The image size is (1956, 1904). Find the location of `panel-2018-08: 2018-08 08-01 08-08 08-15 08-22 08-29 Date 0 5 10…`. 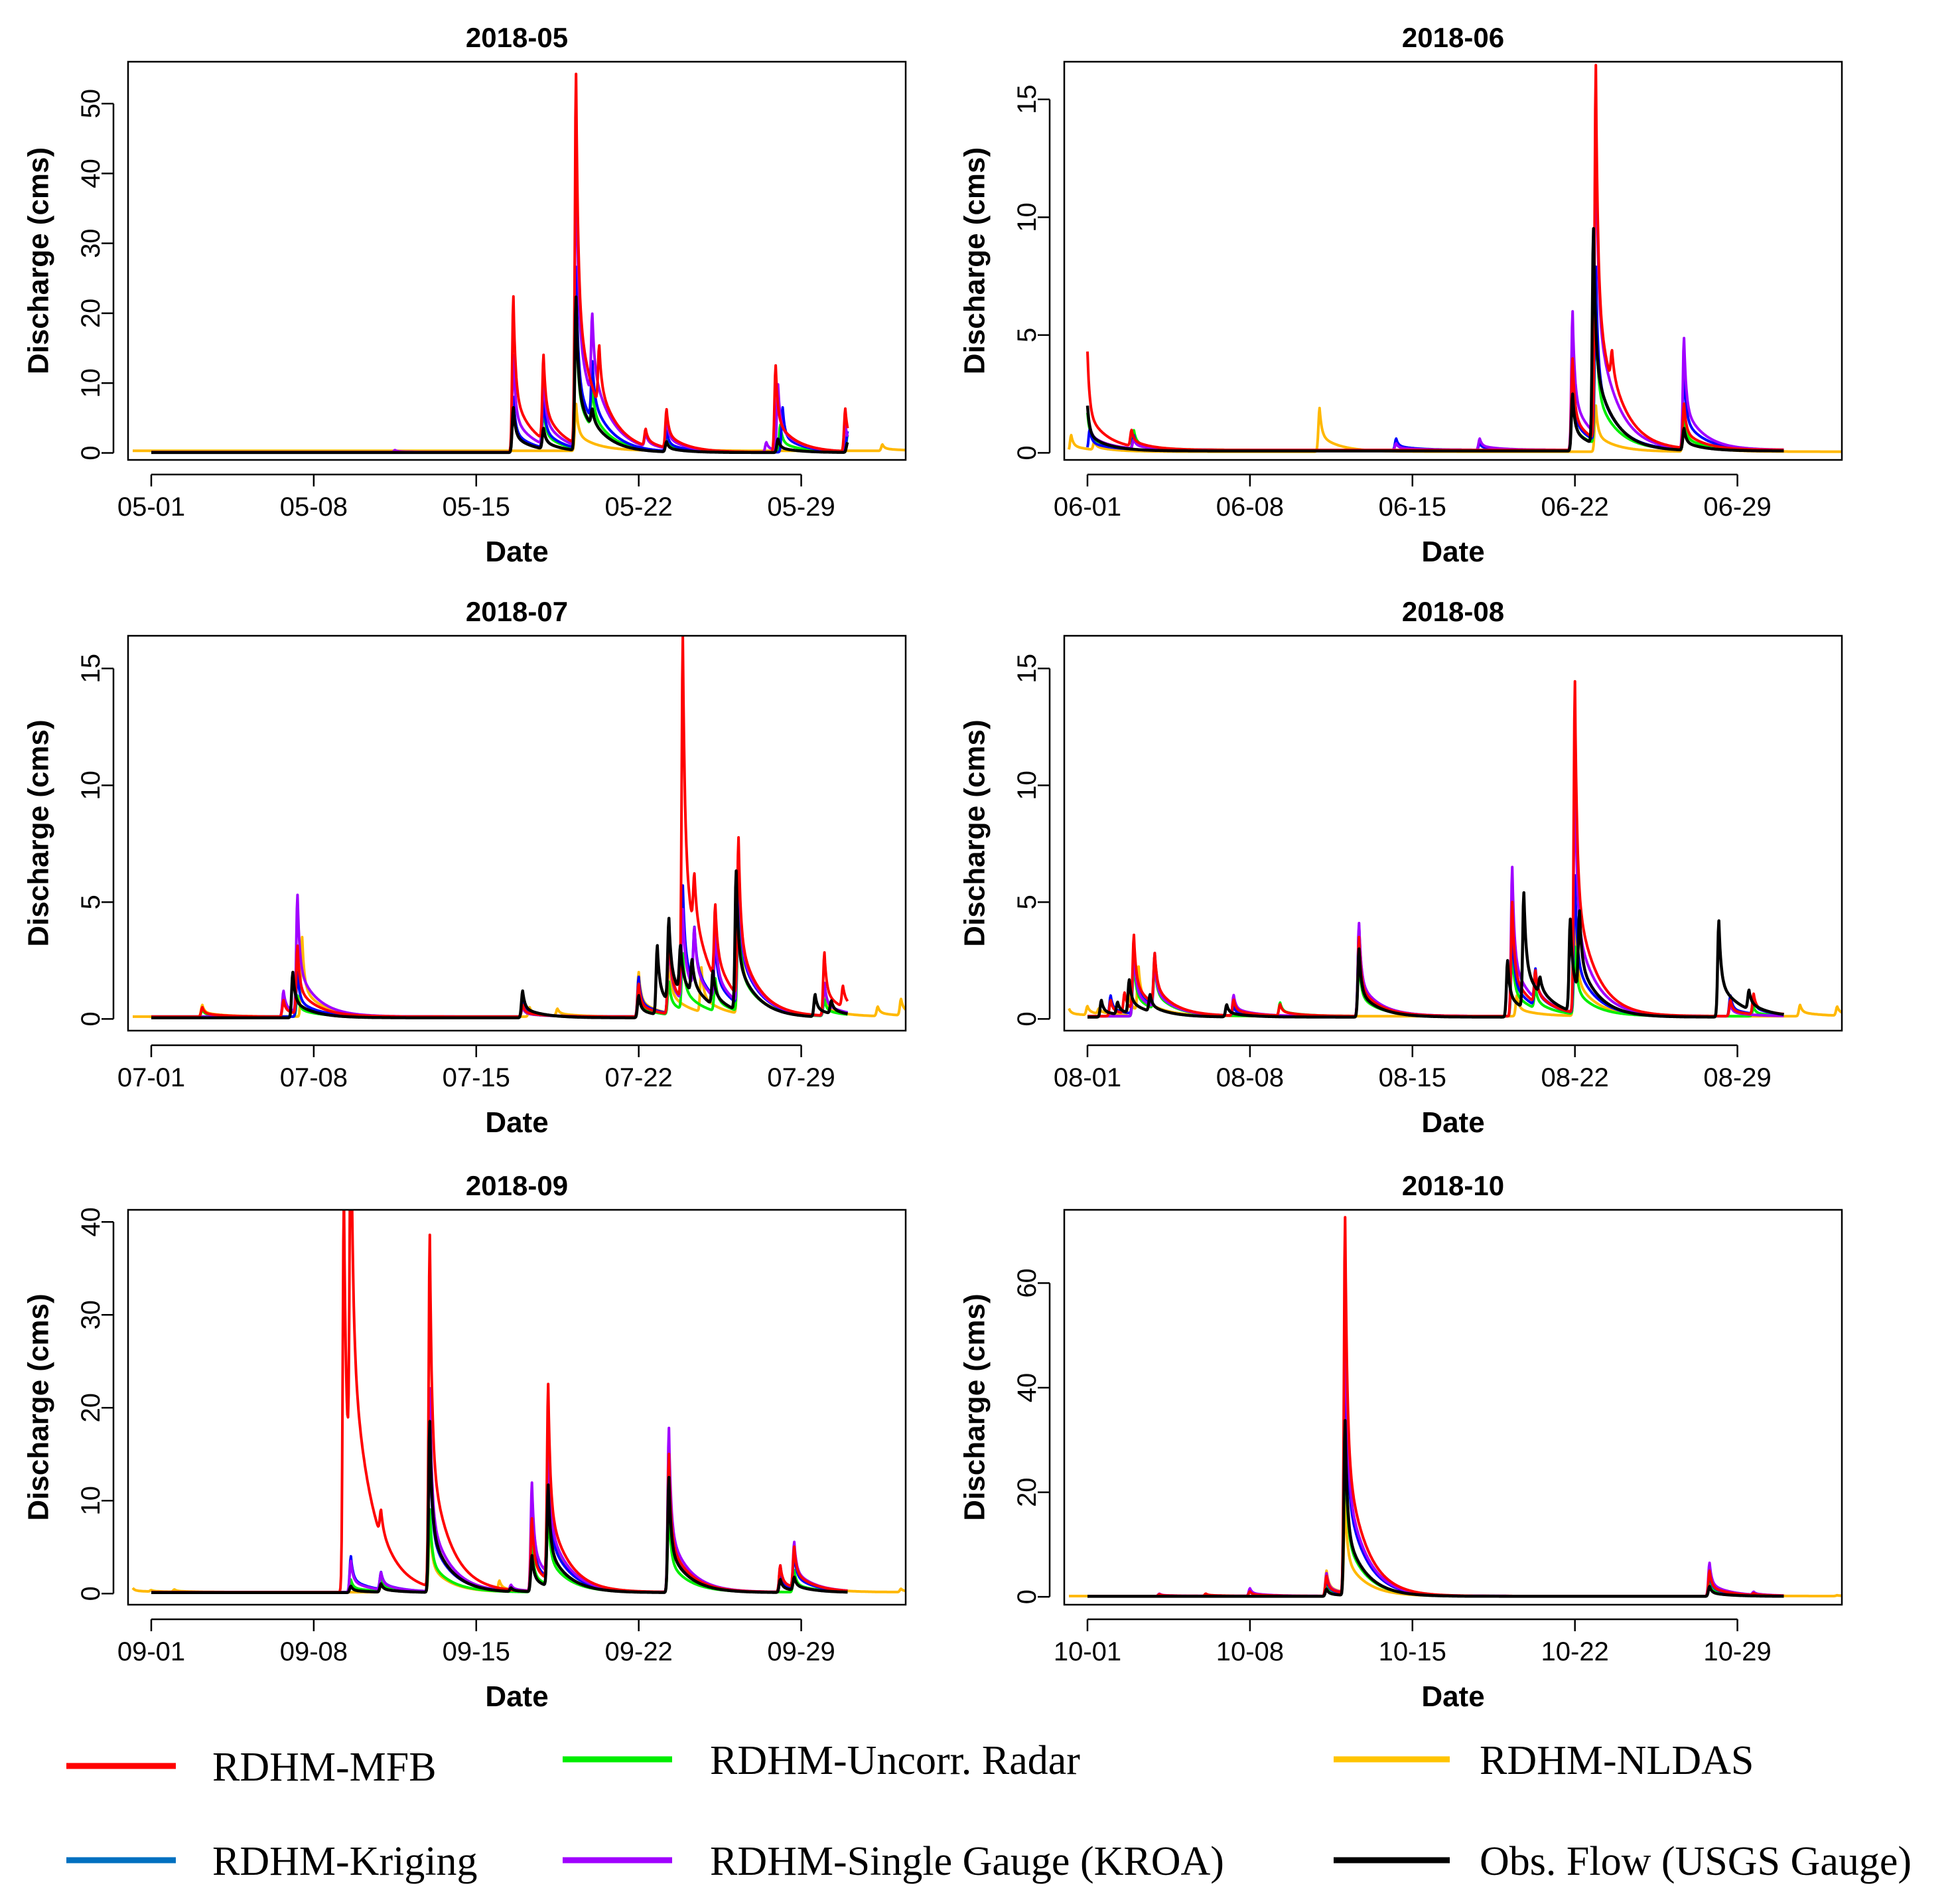

panel-2018-08: 2018-08 08-01 08-08 08-15 08-22 08-29 Date 0 5 10… is located at coordinates (1401, 868).